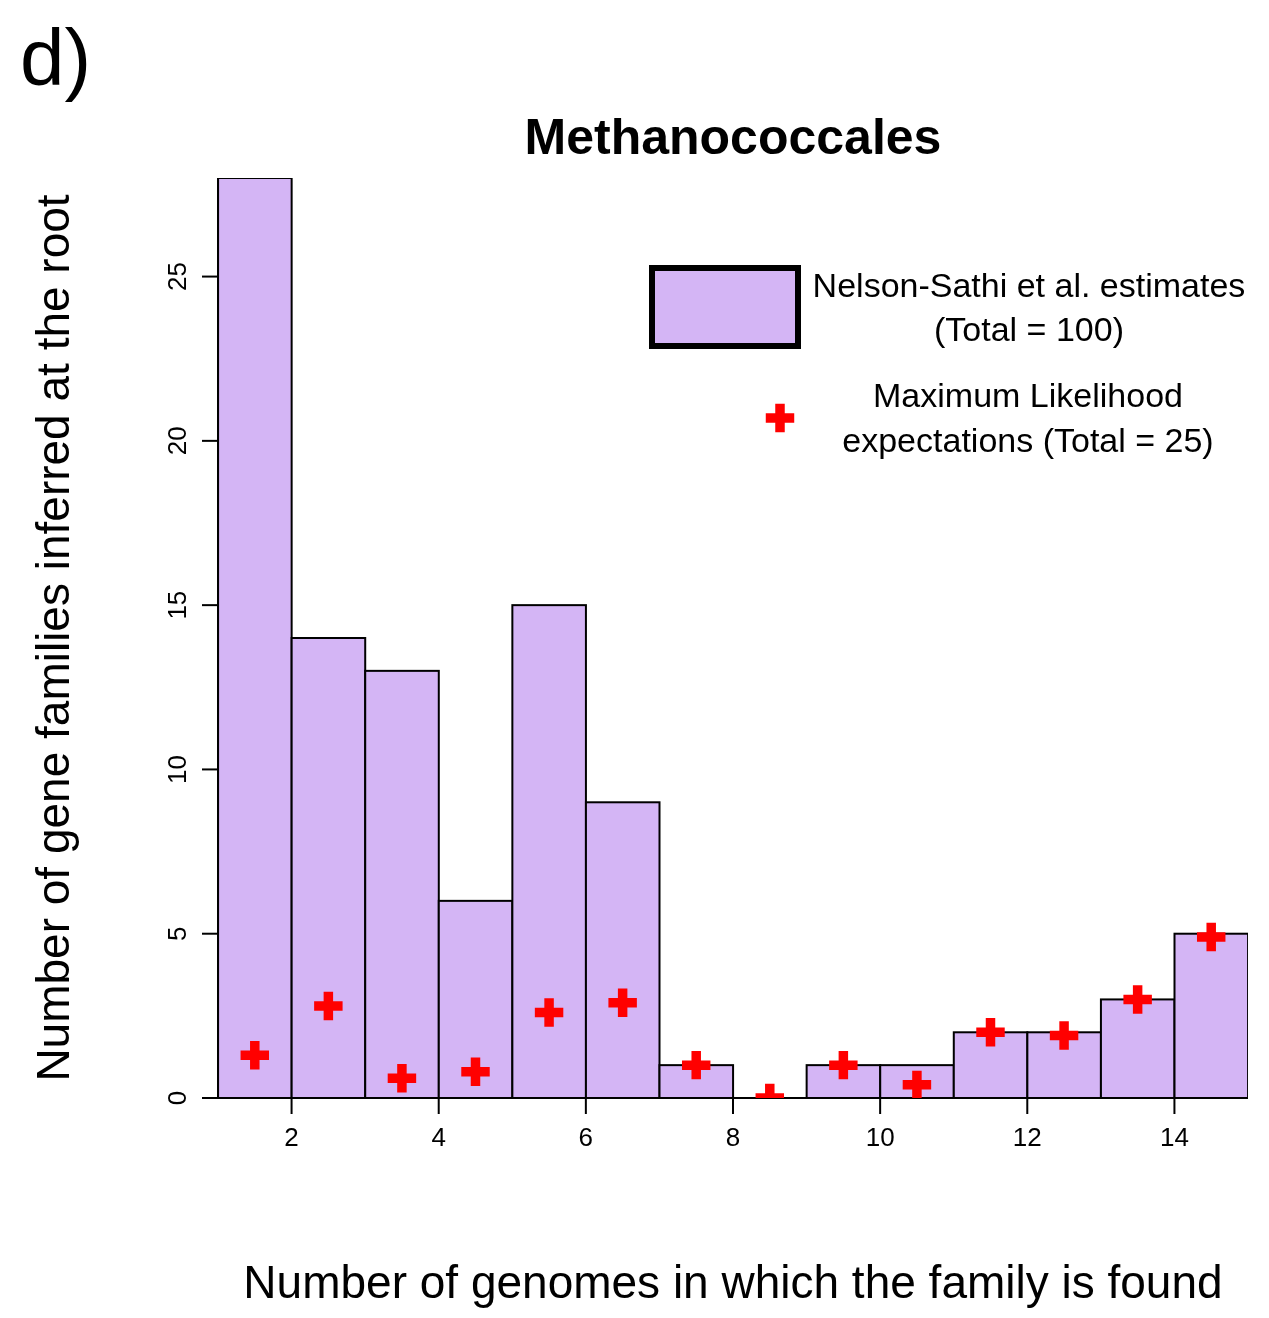 This screenshot has width=1269, height=1318. Describe the element at coordinates (177, 769) in the screenshot. I see `y-tick-label: 10` at that location.